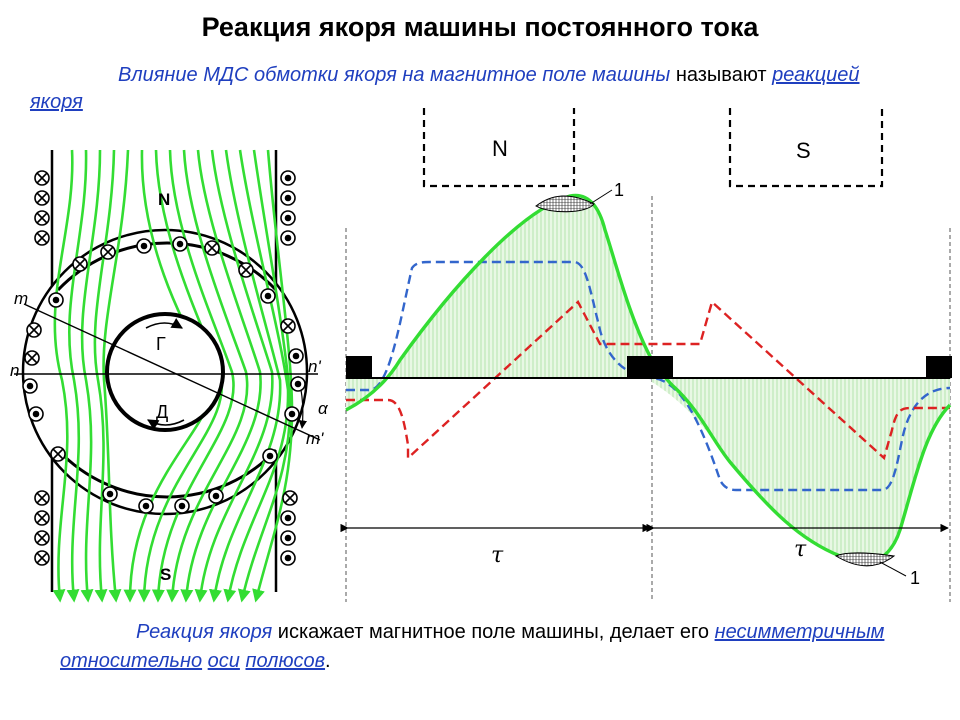  I want to click on graph-pole-s-label: S, so click(803, 150).